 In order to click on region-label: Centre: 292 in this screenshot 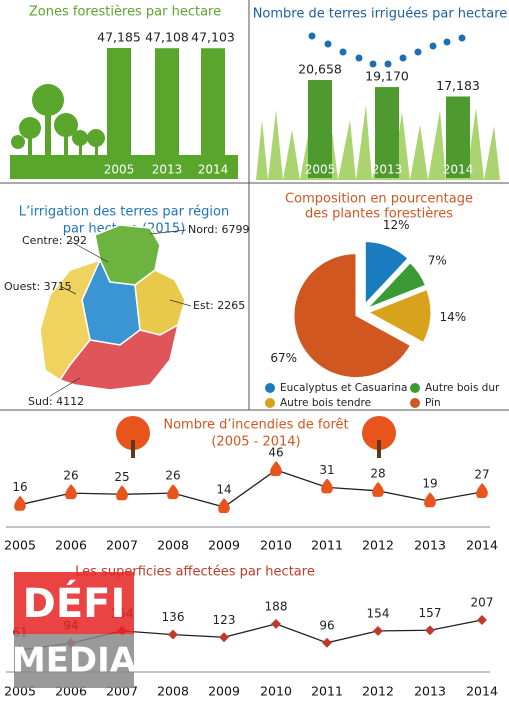, I will do `click(54, 240)`.